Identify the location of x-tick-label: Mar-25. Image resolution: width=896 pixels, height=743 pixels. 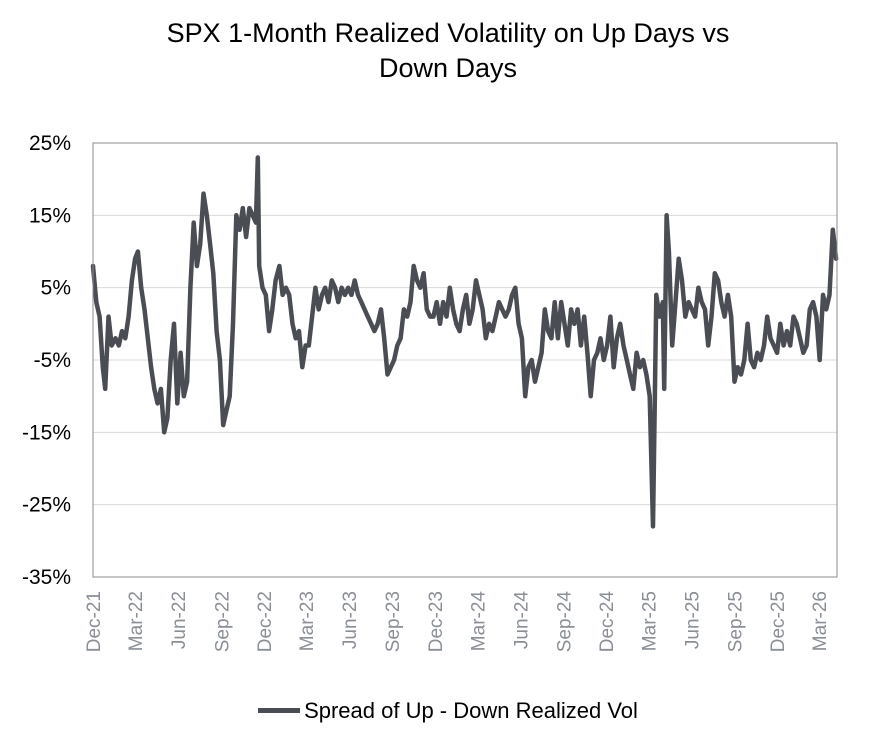
(649, 621).